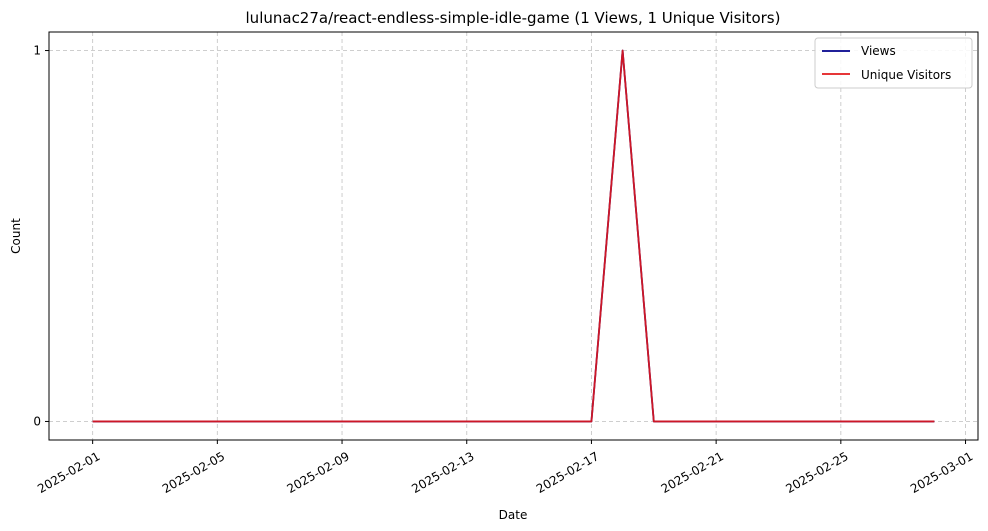 The image size is (988, 531). I want to click on legend: Views Unique Visitors, so click(893, 63).